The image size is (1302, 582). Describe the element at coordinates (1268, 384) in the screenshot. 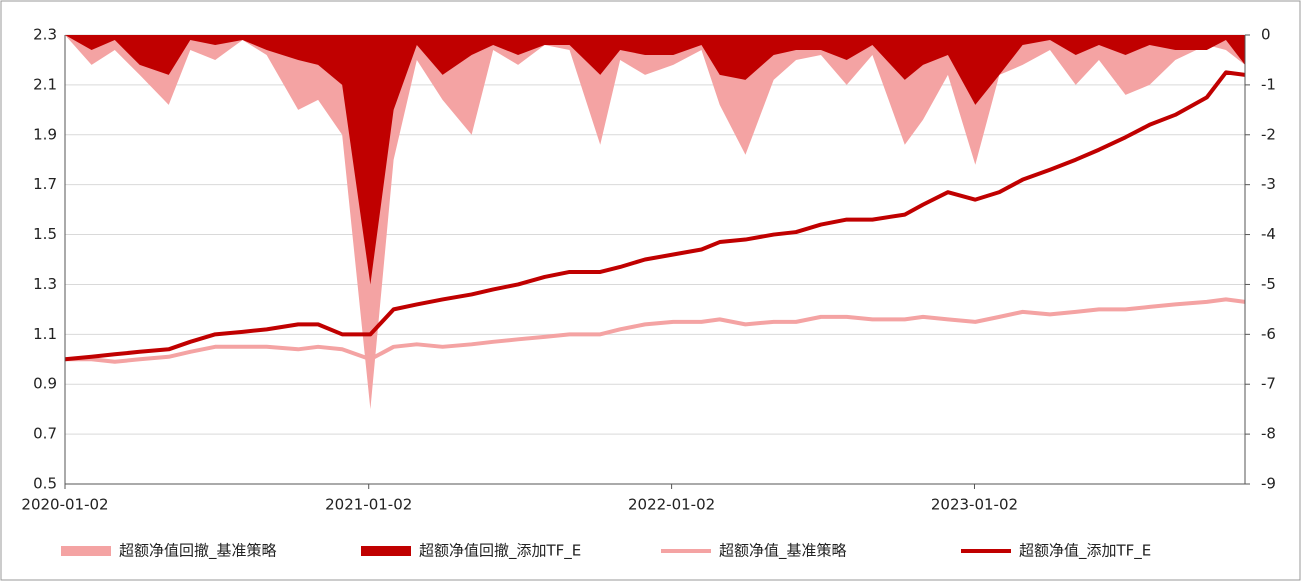

I see `y2-tick-label: -7` at that location.